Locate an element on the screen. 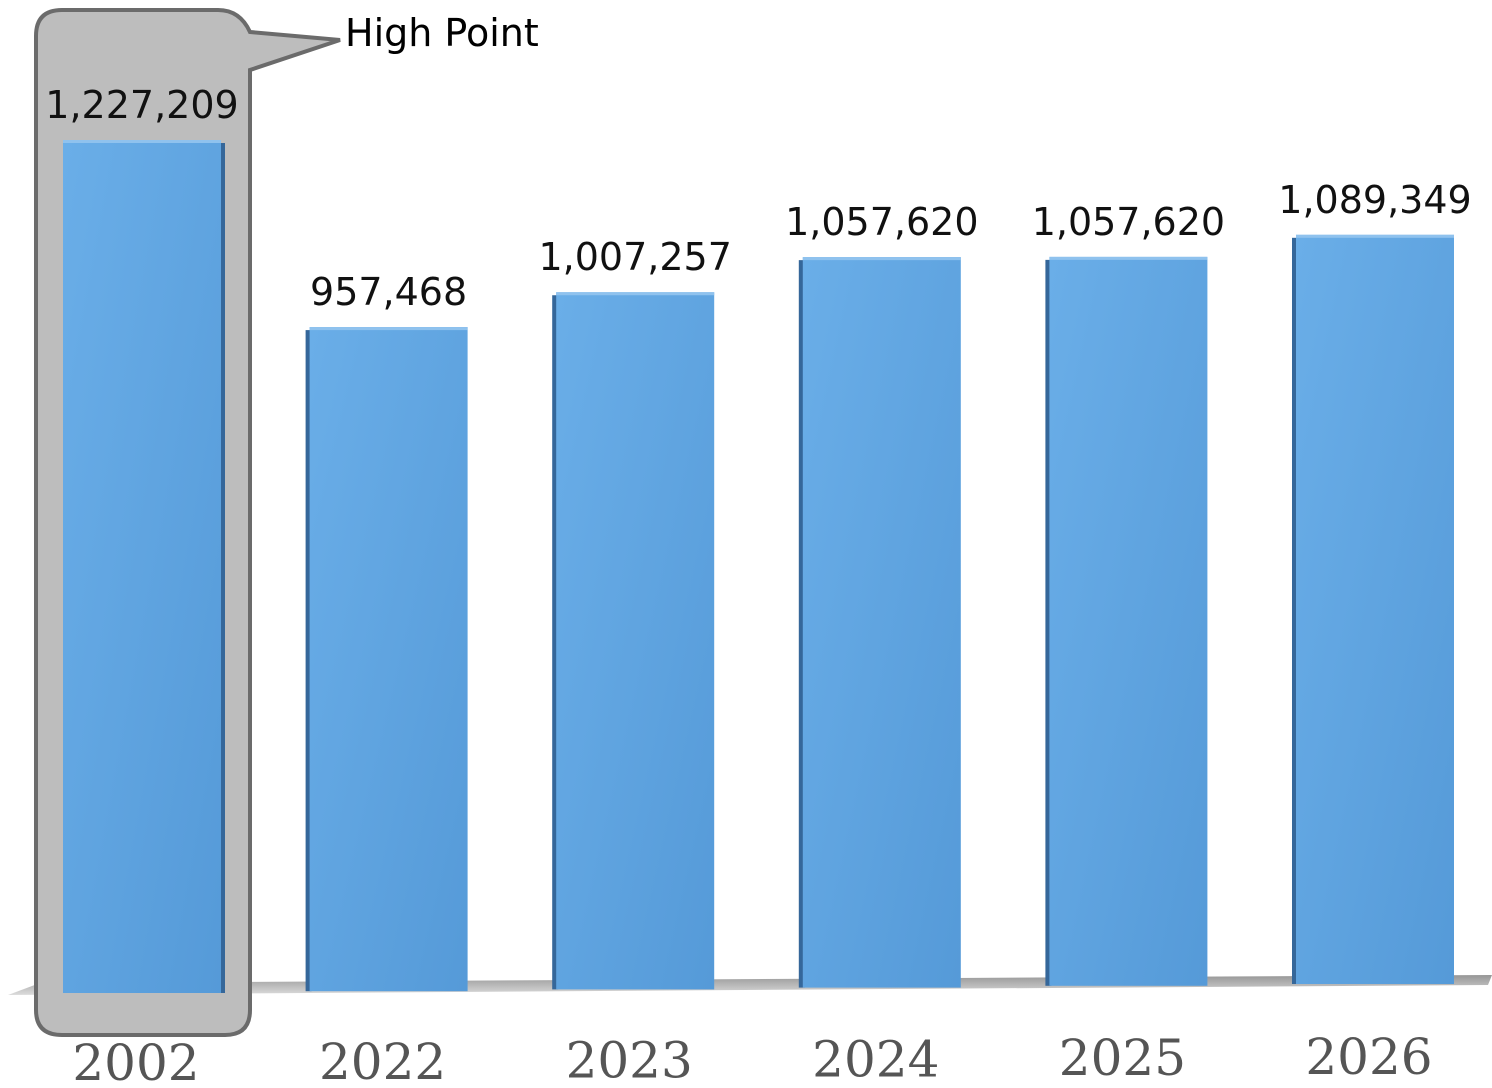  bar-side-2022 is located at coordinates (308, 661).